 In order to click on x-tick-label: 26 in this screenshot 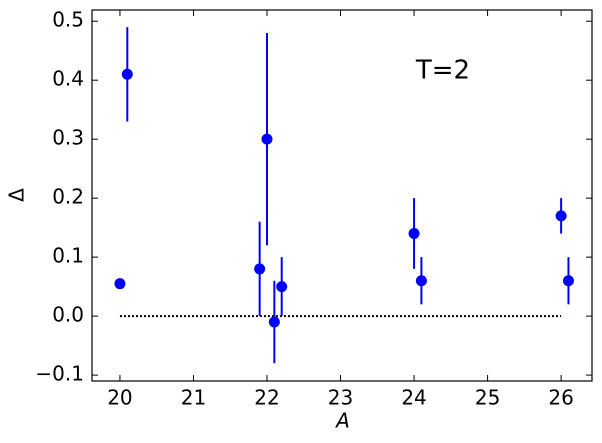, I will do `click(560, 398)`.